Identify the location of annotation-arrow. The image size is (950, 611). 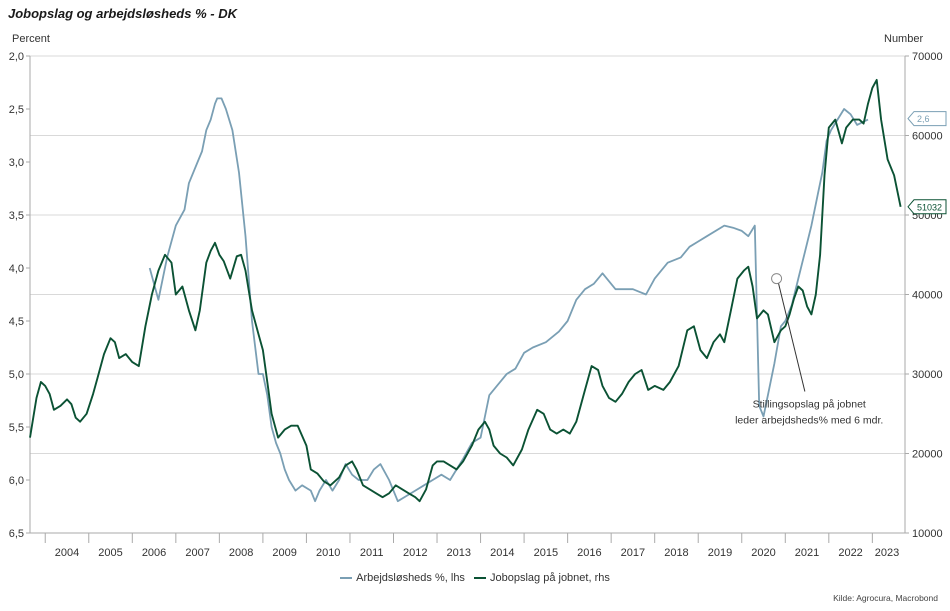
(792, 337).